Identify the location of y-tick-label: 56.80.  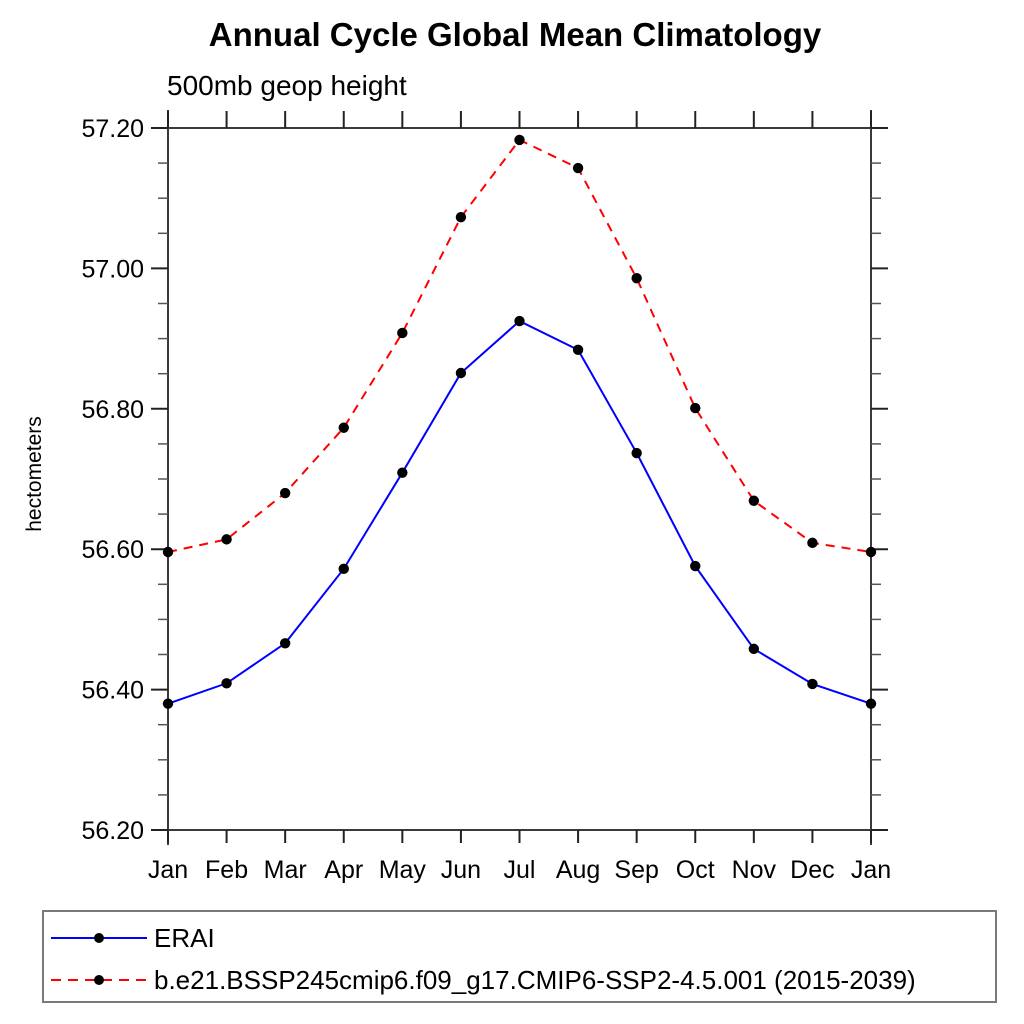
(112, 410).